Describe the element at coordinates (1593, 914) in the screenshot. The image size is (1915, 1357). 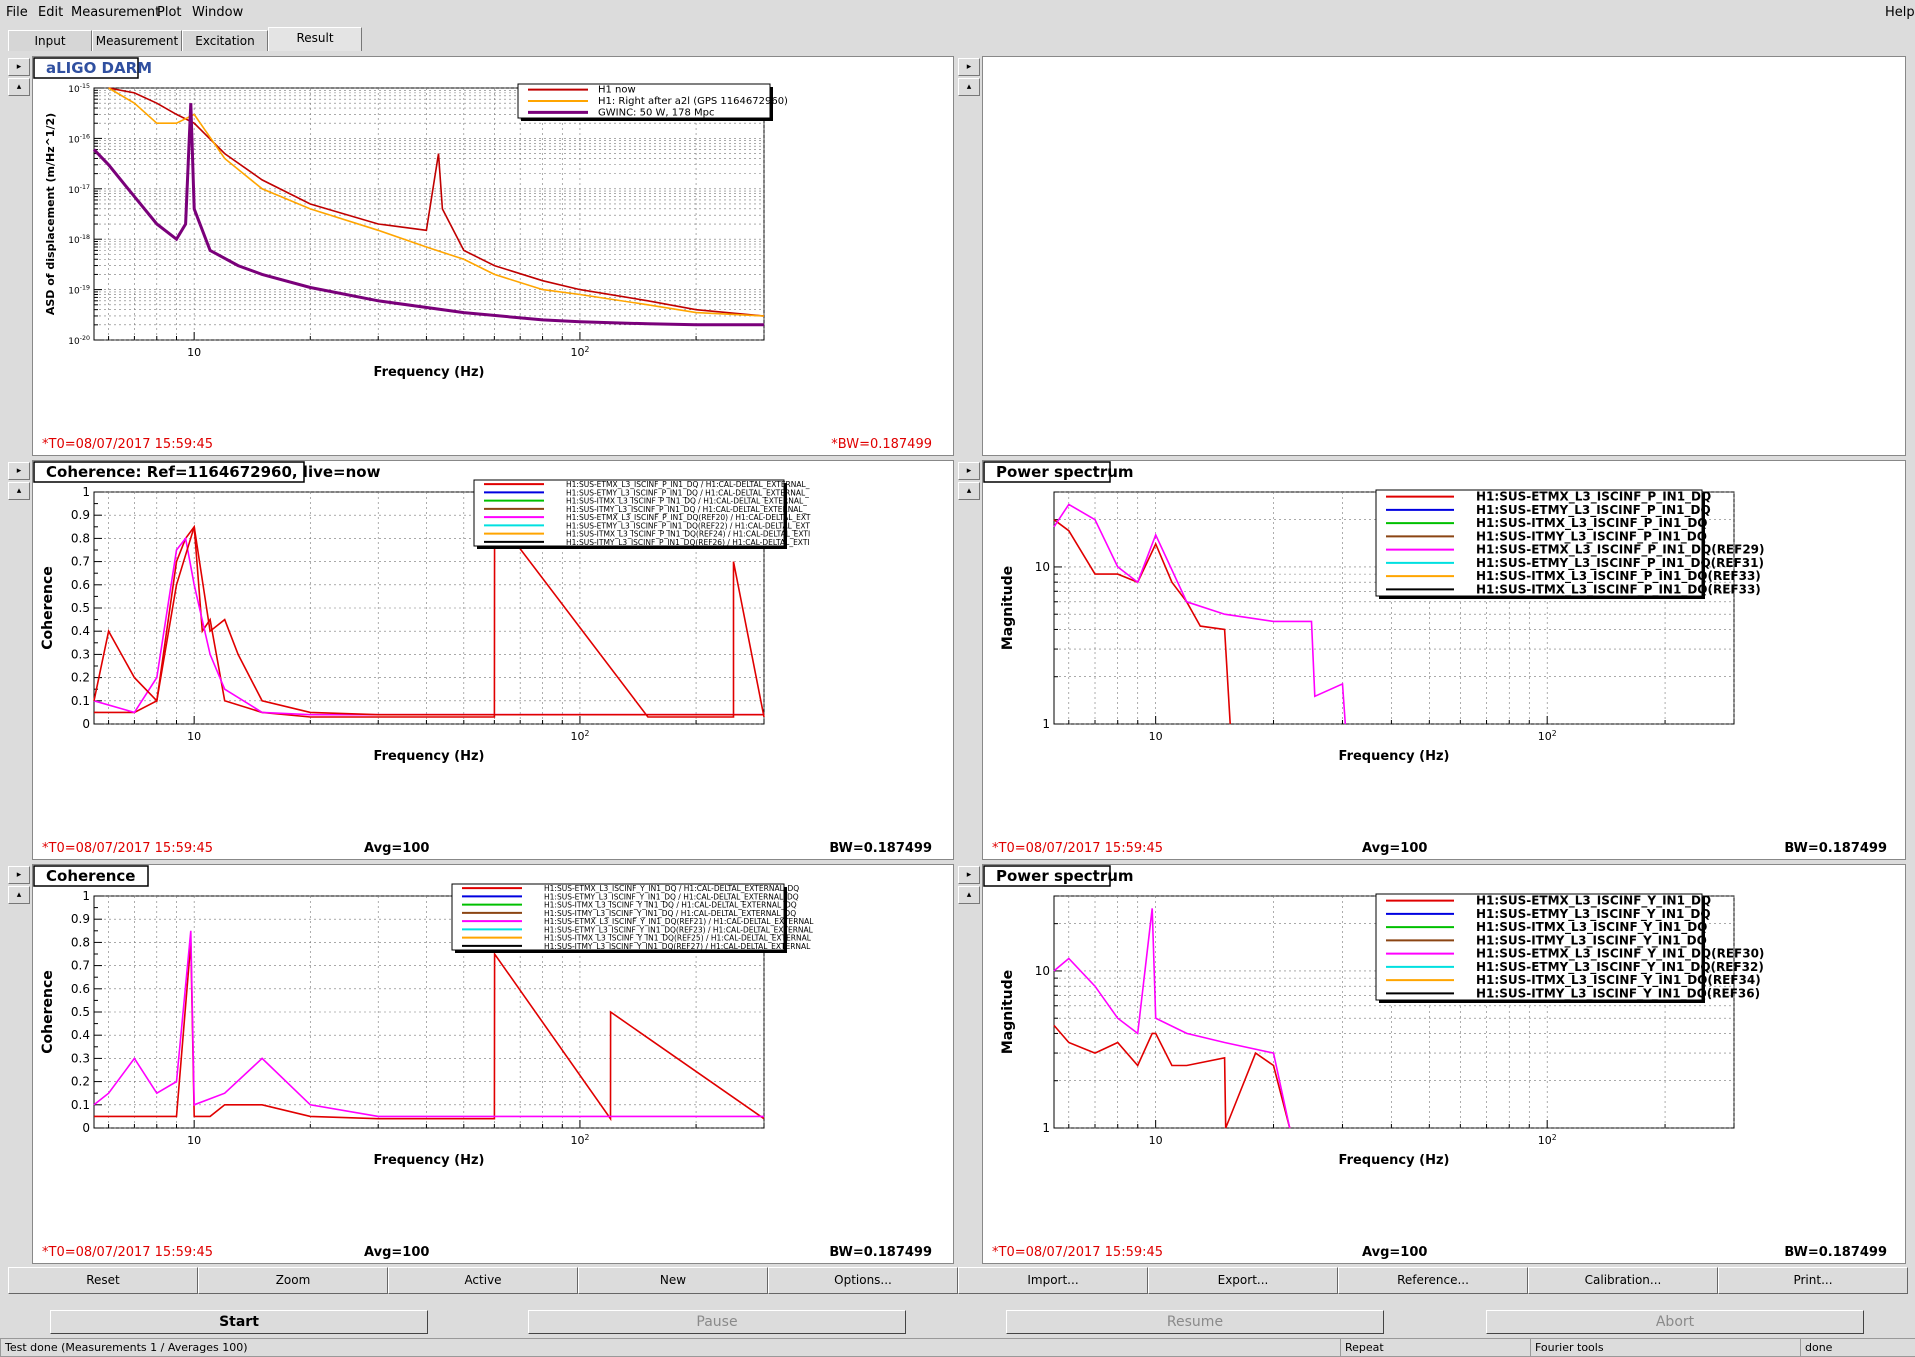
I see `legend-label: H1:SUS-ETMY_L3_ISCINF_Y_IN1_DQ` at that location.